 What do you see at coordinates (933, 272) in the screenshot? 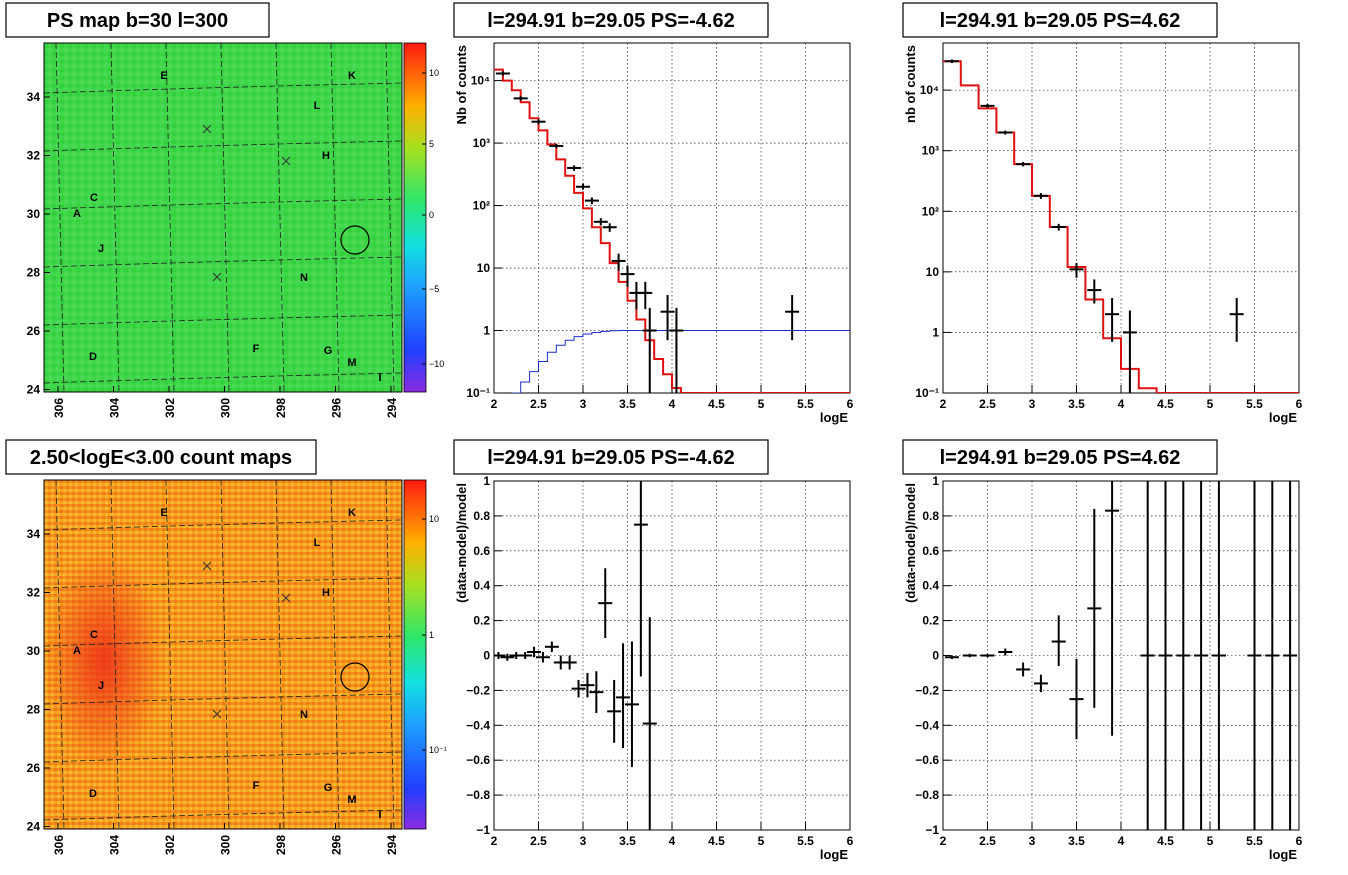
I see `spec_b-ytick-label: 10` at bounding box center [933, 272].